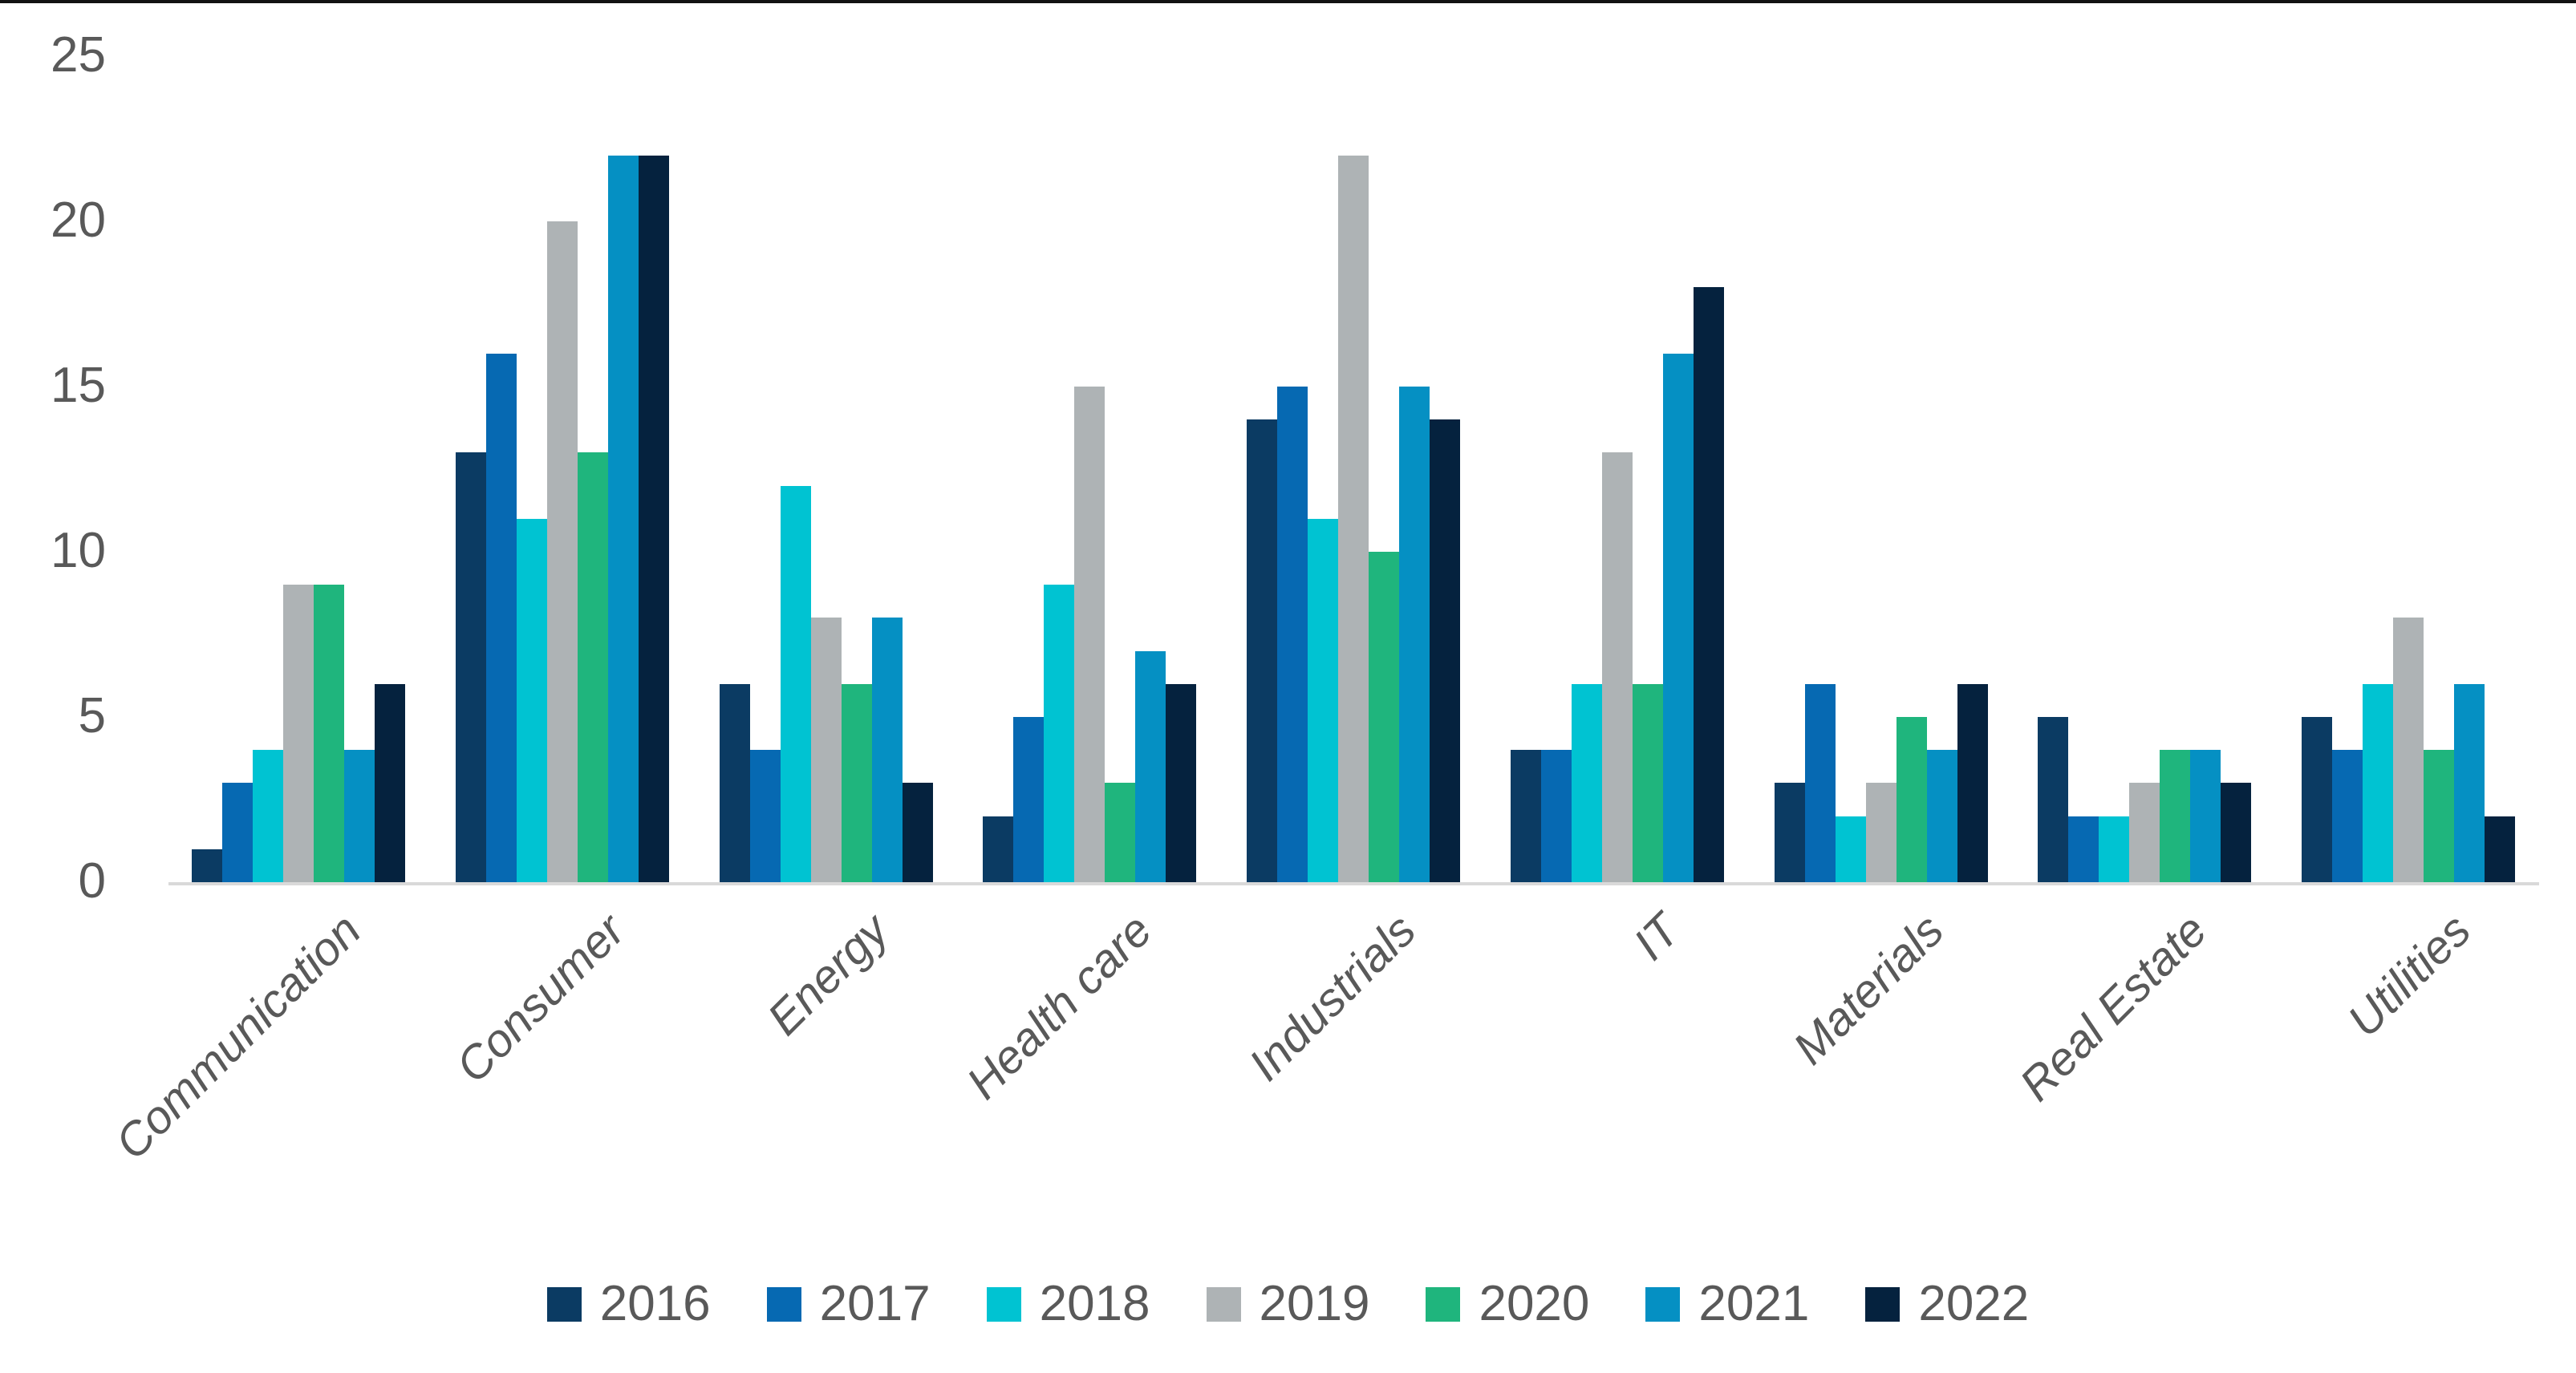 Image resolution: width=2576 pixels, height=1373 pixels. I want to click on legend-label: 2016, so click(655, 1303).